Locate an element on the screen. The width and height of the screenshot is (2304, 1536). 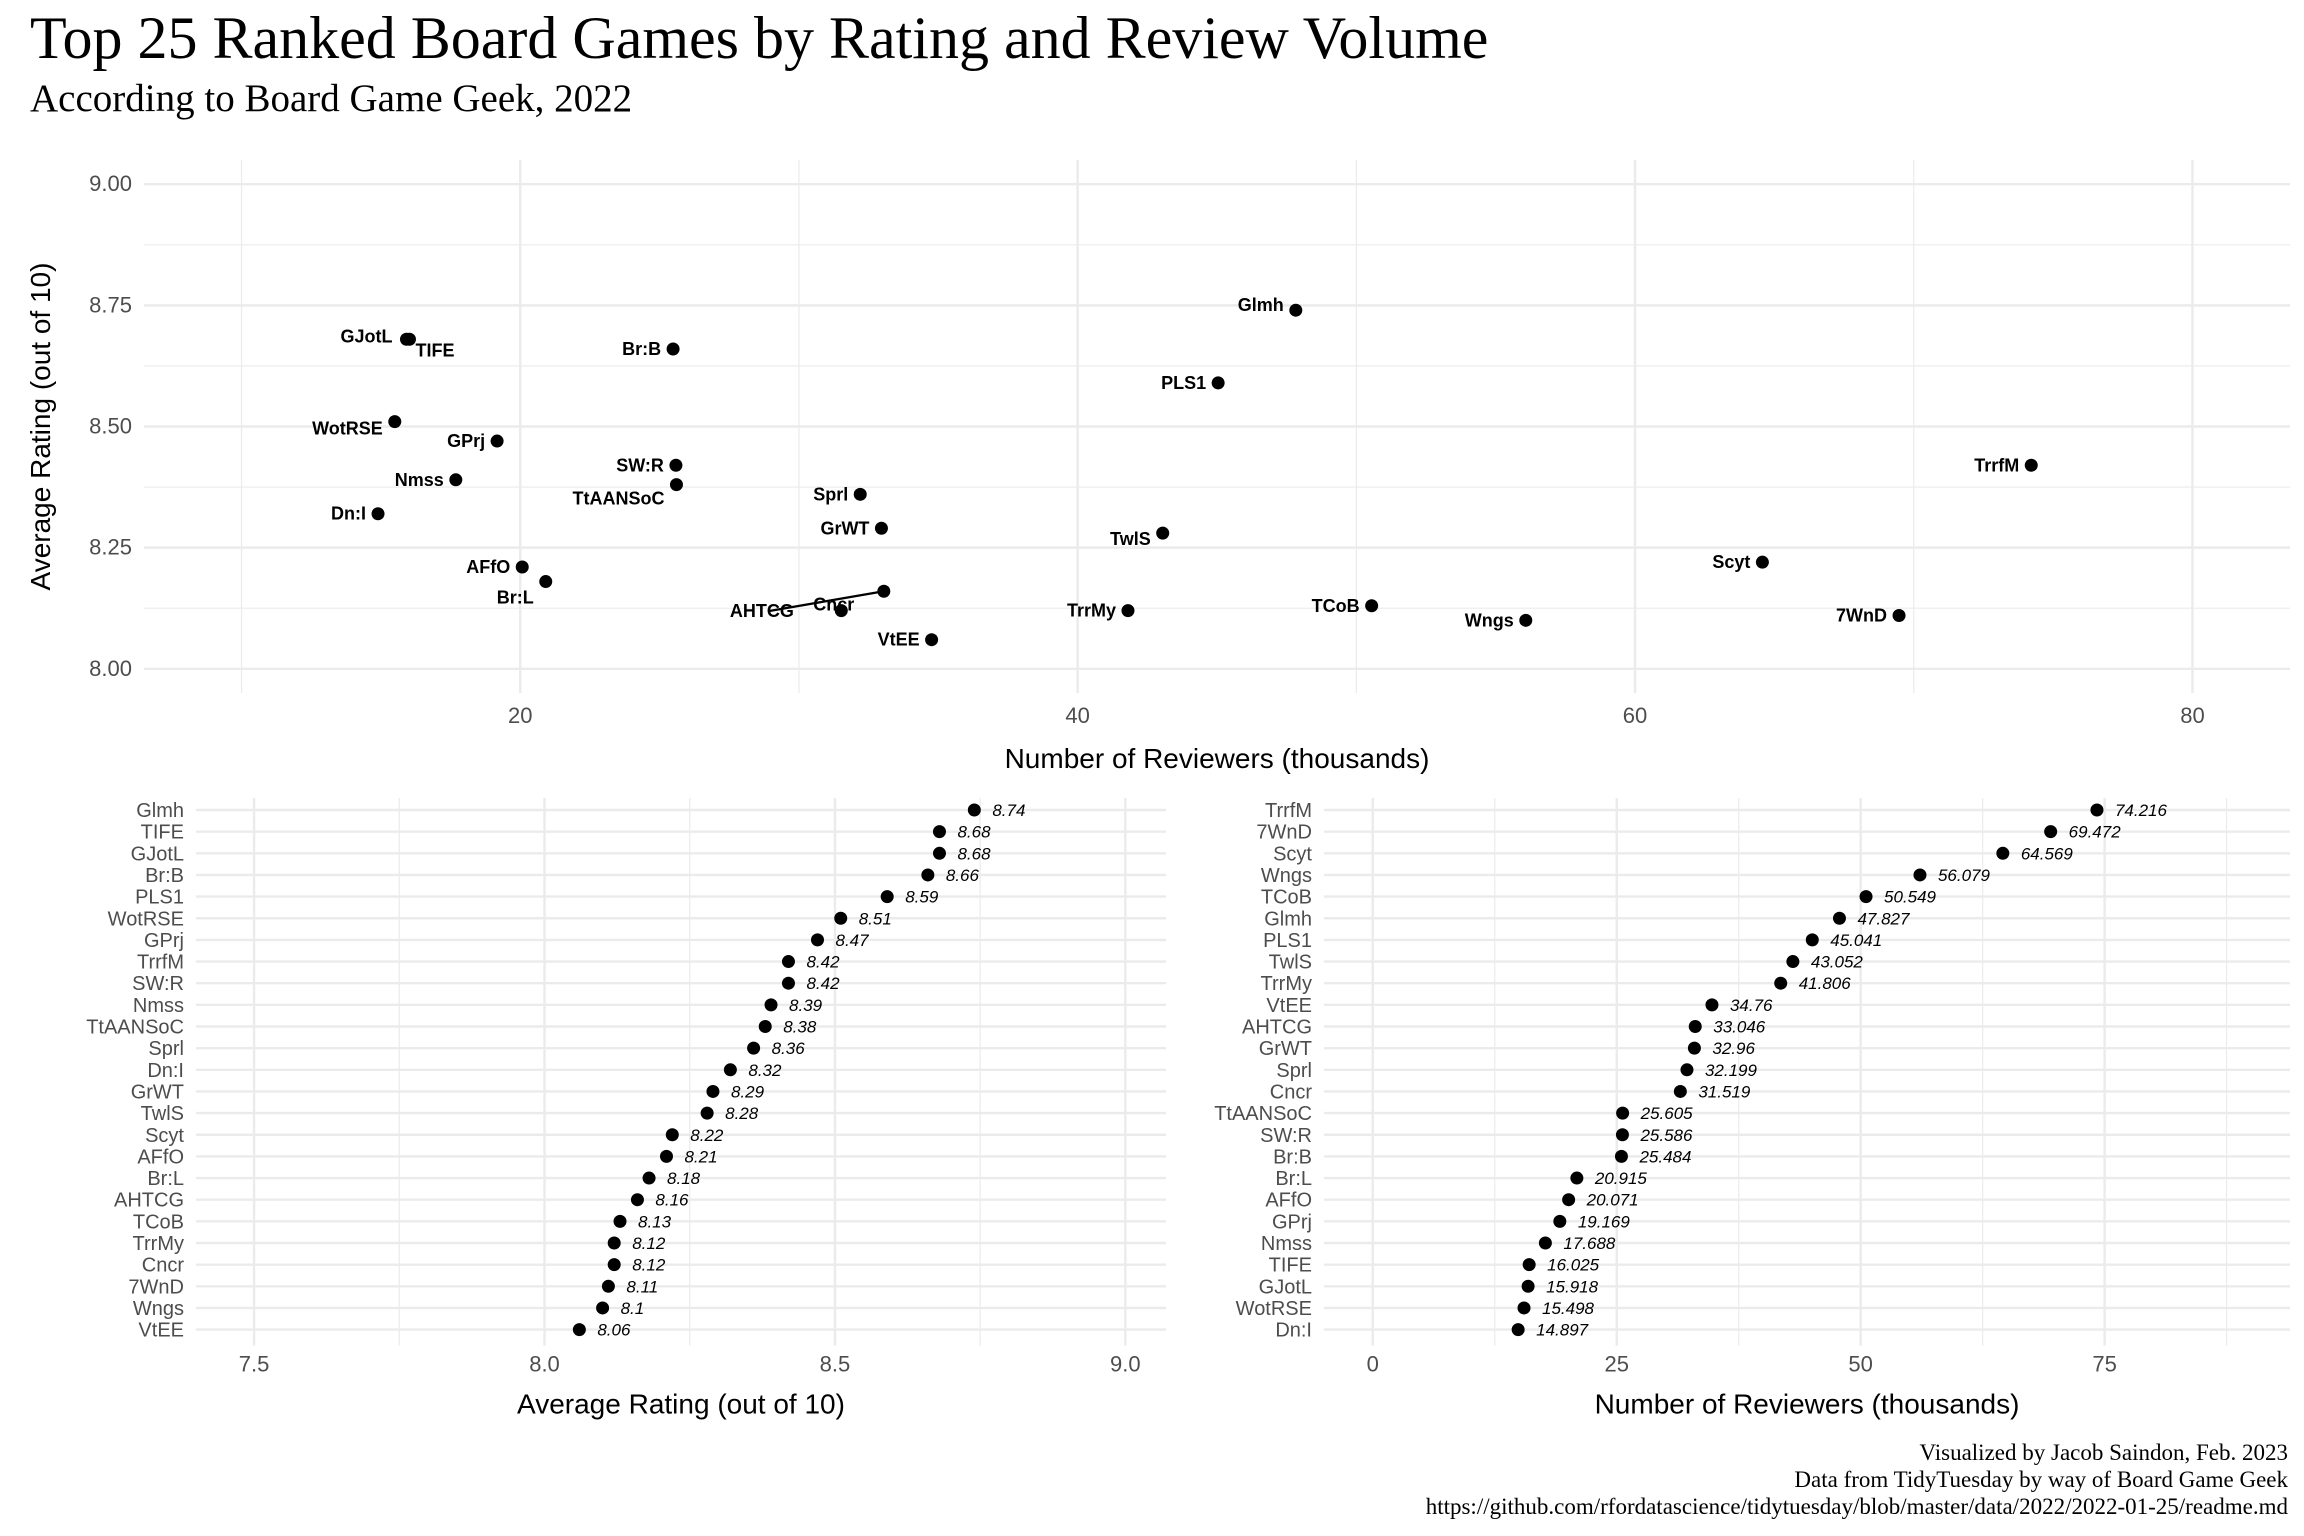
point-7wnd is located at coordinates (2051, 832).